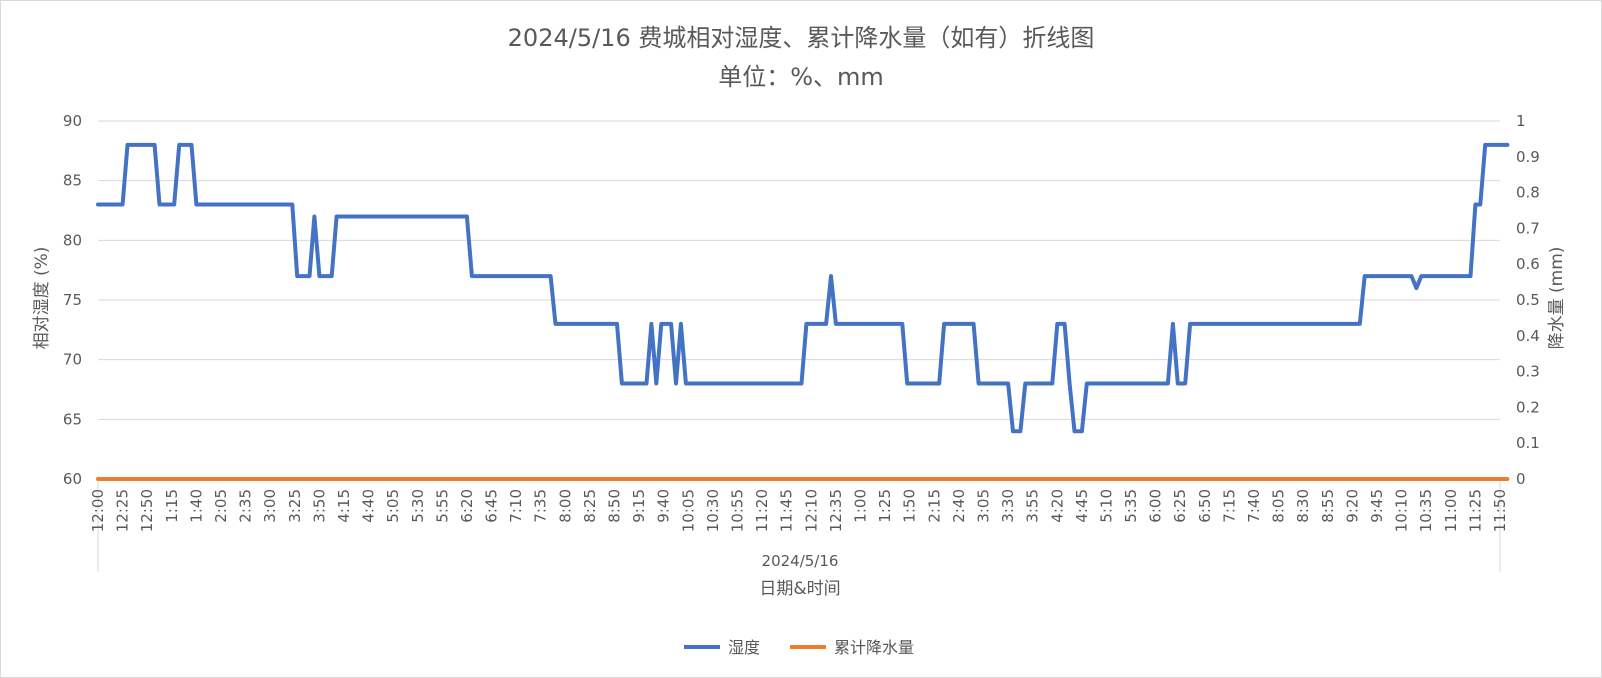 The height and width of the screenshot is (678, 1602). Describe the element at coordinates (762, 510) in the screenshot. I see `x-tick-label: 11:20` at that location.